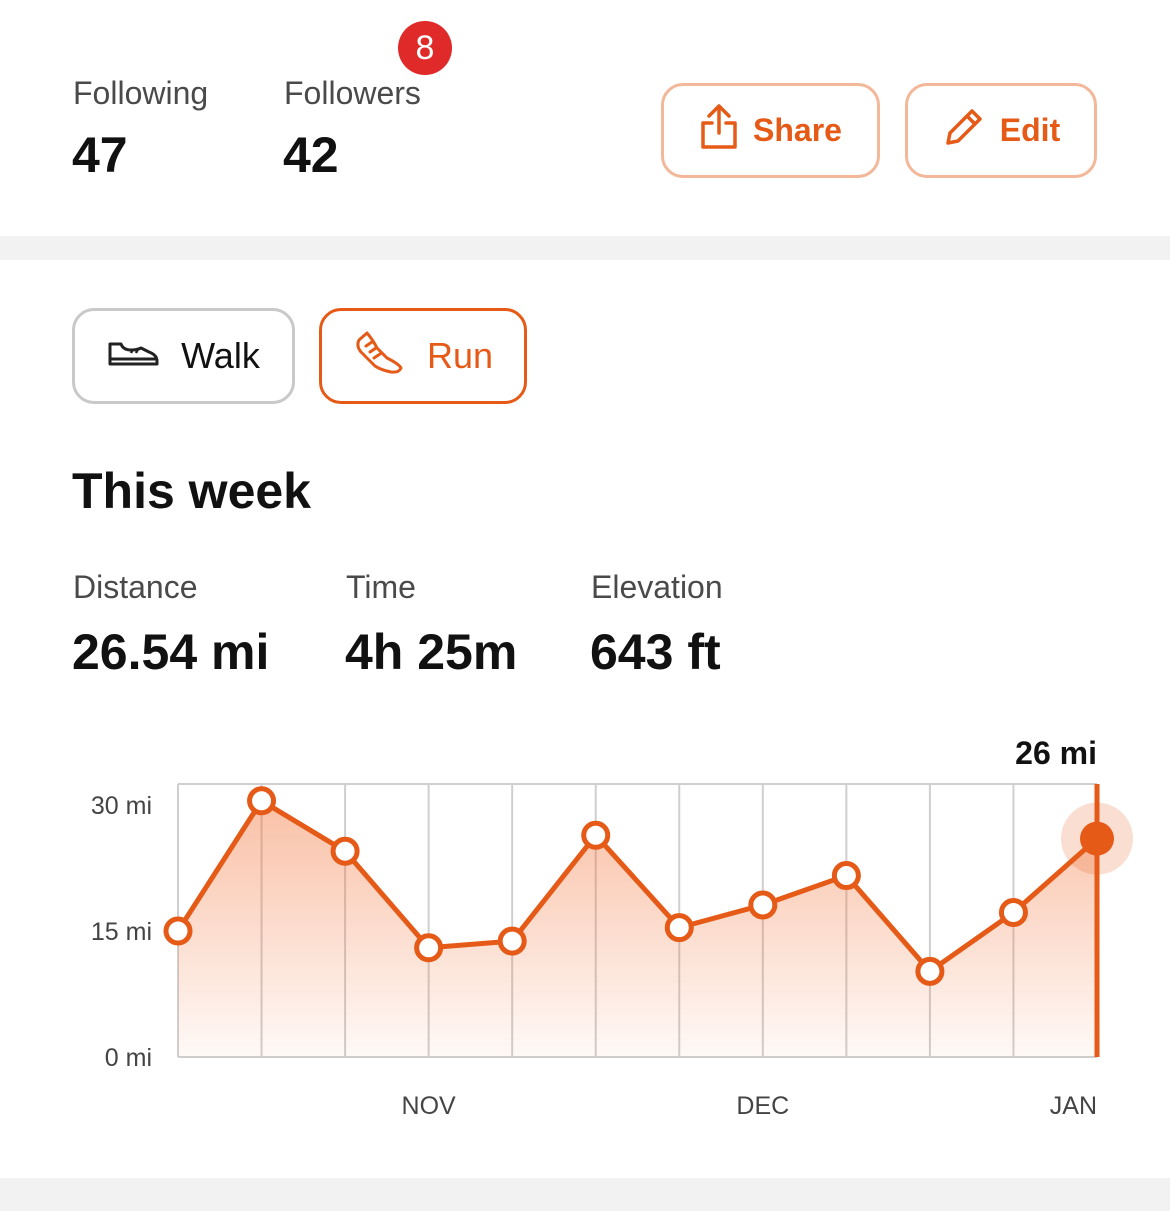 The image size is (1170, 1211). What do you see at coordinates (585, 248) in the screenshot?
I see `section-divider` at bounding box center [585, 248].